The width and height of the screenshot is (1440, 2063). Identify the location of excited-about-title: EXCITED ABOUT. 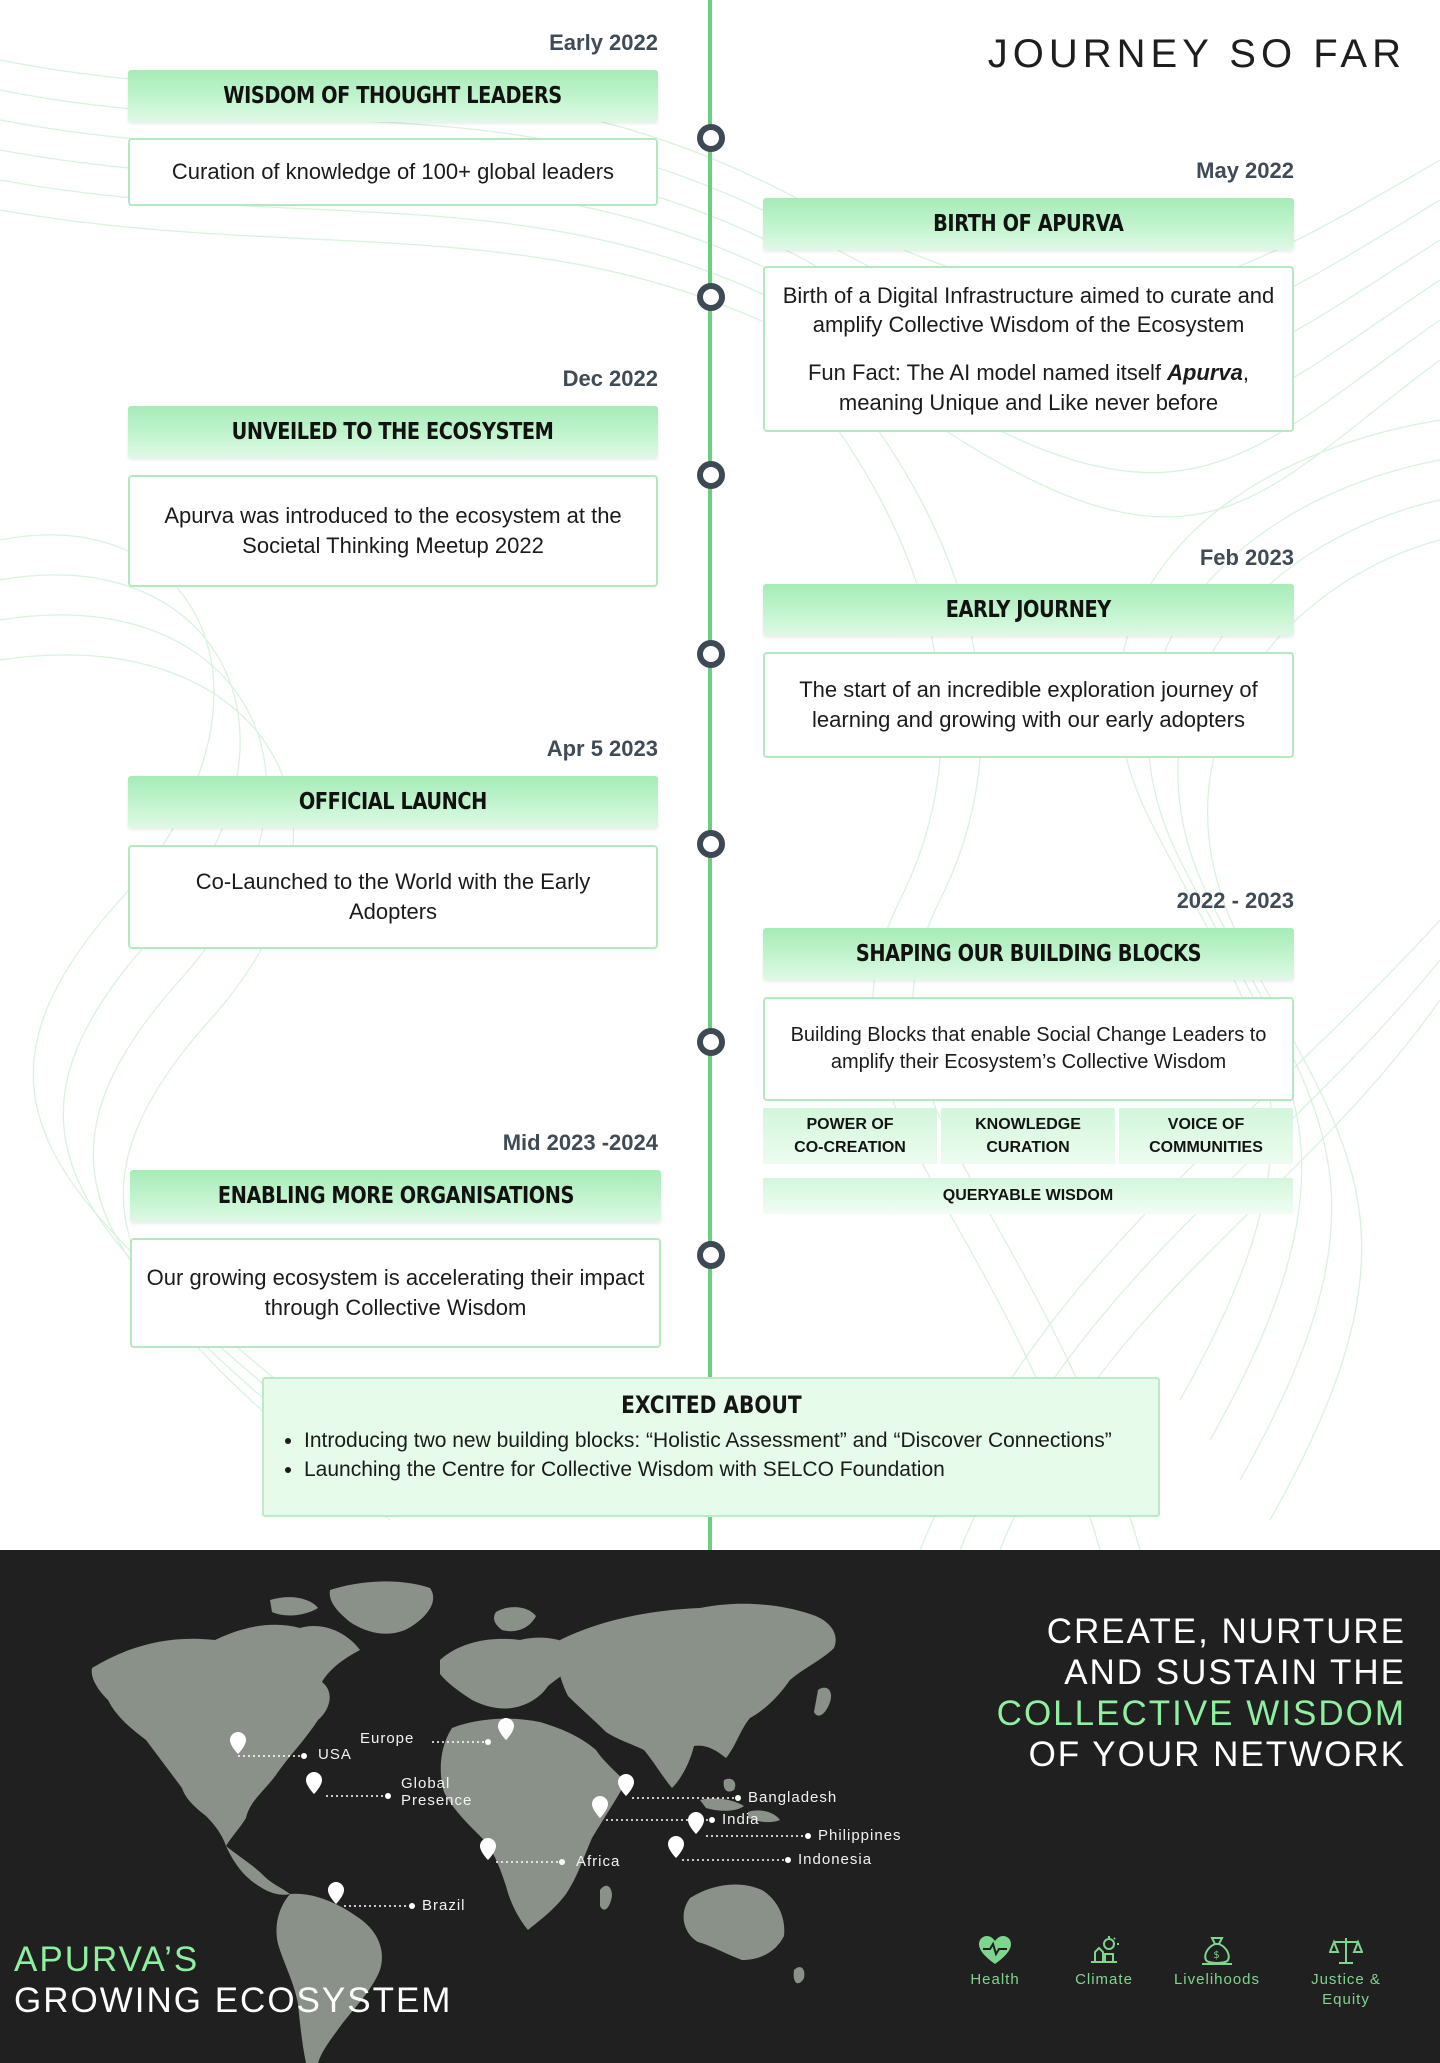
(711, 1405).